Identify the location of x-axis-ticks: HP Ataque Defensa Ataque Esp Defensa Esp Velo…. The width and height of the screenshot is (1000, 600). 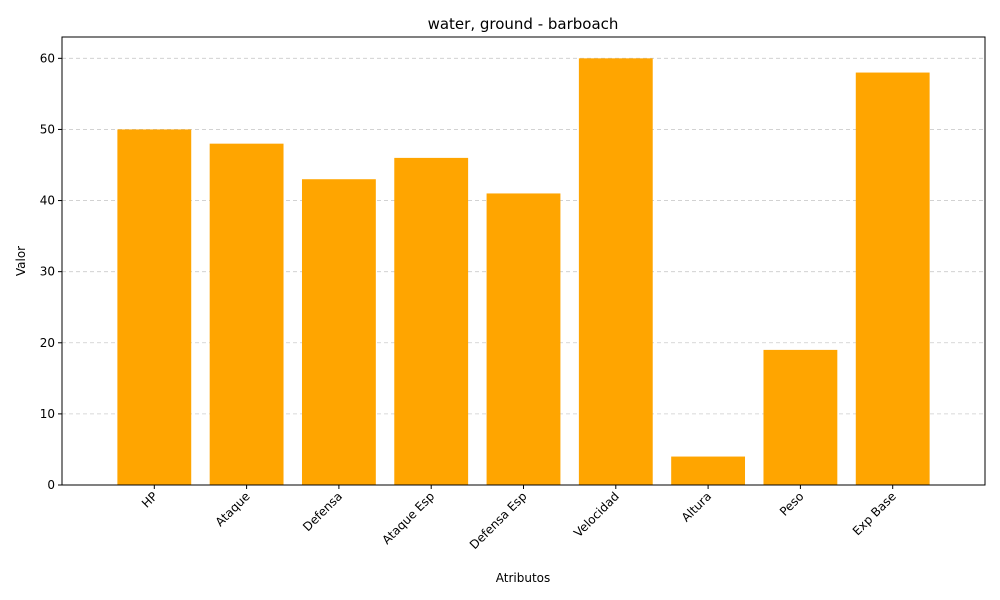
(519, 518).